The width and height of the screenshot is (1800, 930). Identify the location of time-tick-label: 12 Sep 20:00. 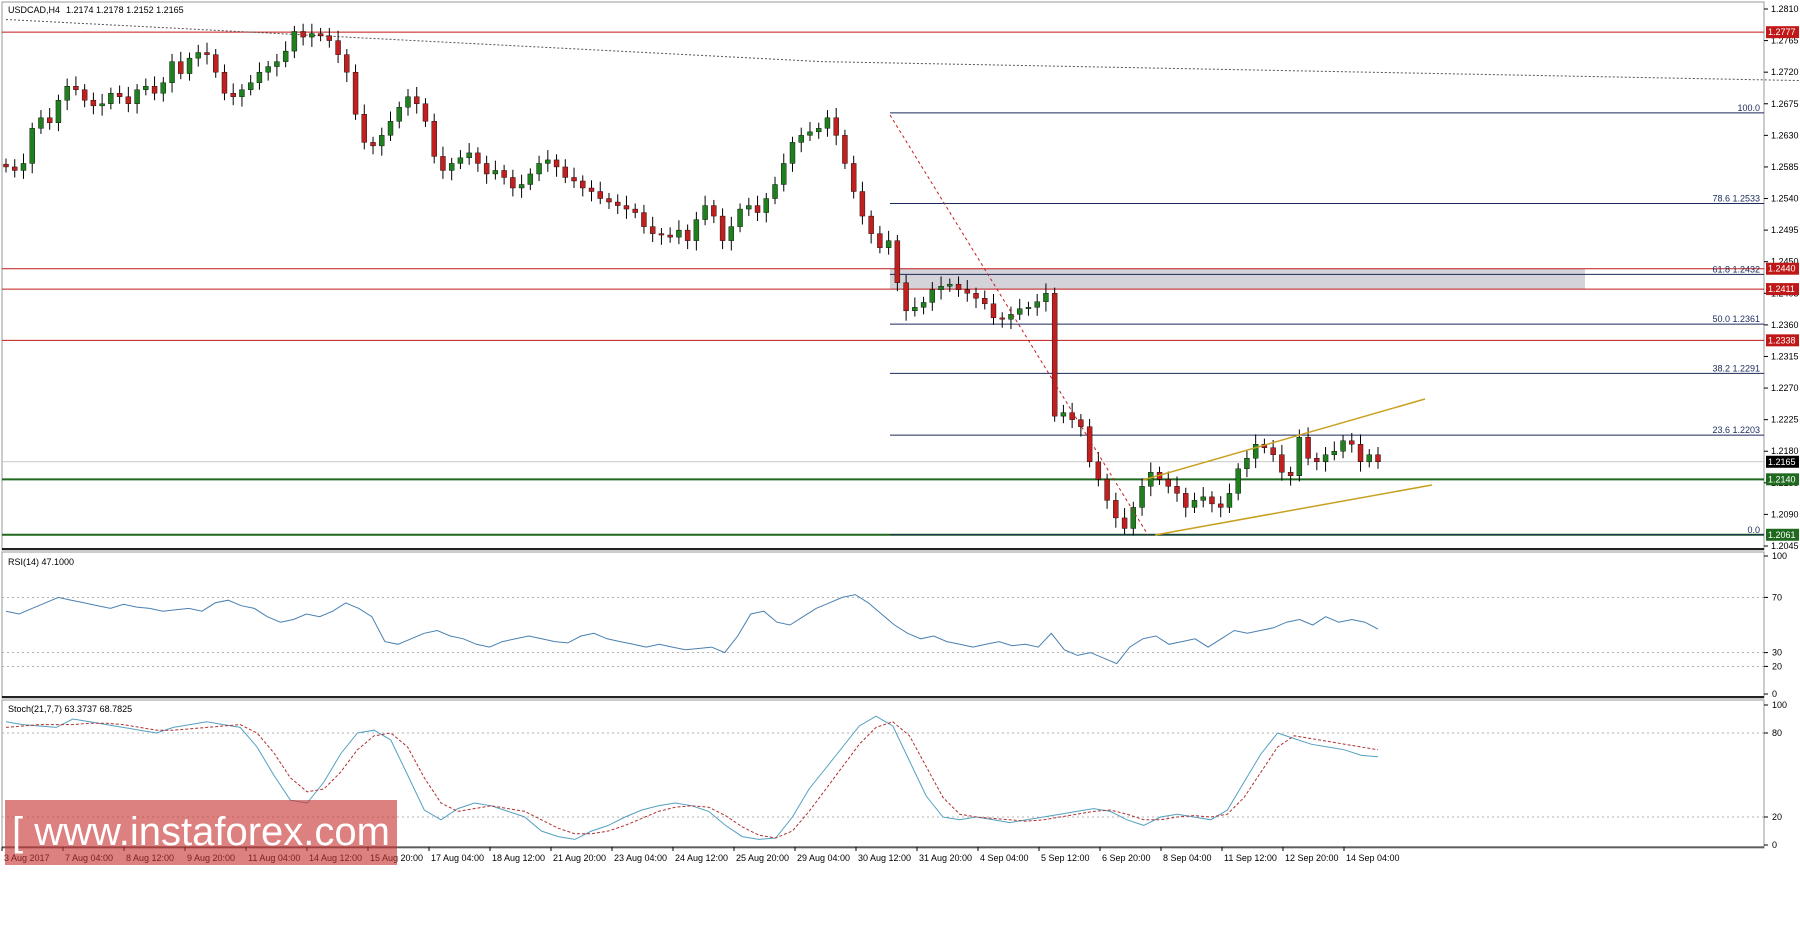
(1312, 858).